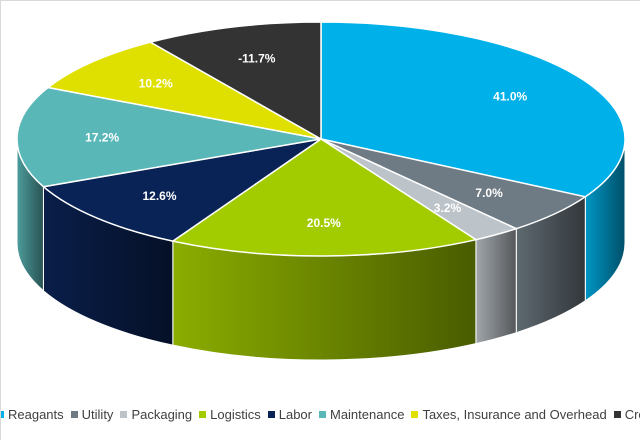 The image size is (640, 440). What do you see at coordinates (159, 196) in the screenshot?
I see `slice-data-label: 12.6%` at bounding box center [159, 196].